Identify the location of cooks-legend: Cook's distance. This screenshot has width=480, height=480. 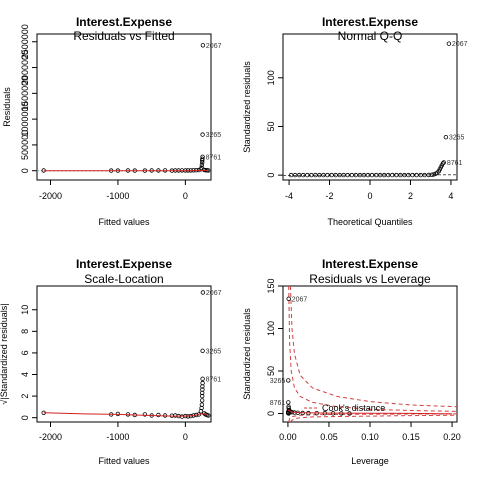
(344, 408).